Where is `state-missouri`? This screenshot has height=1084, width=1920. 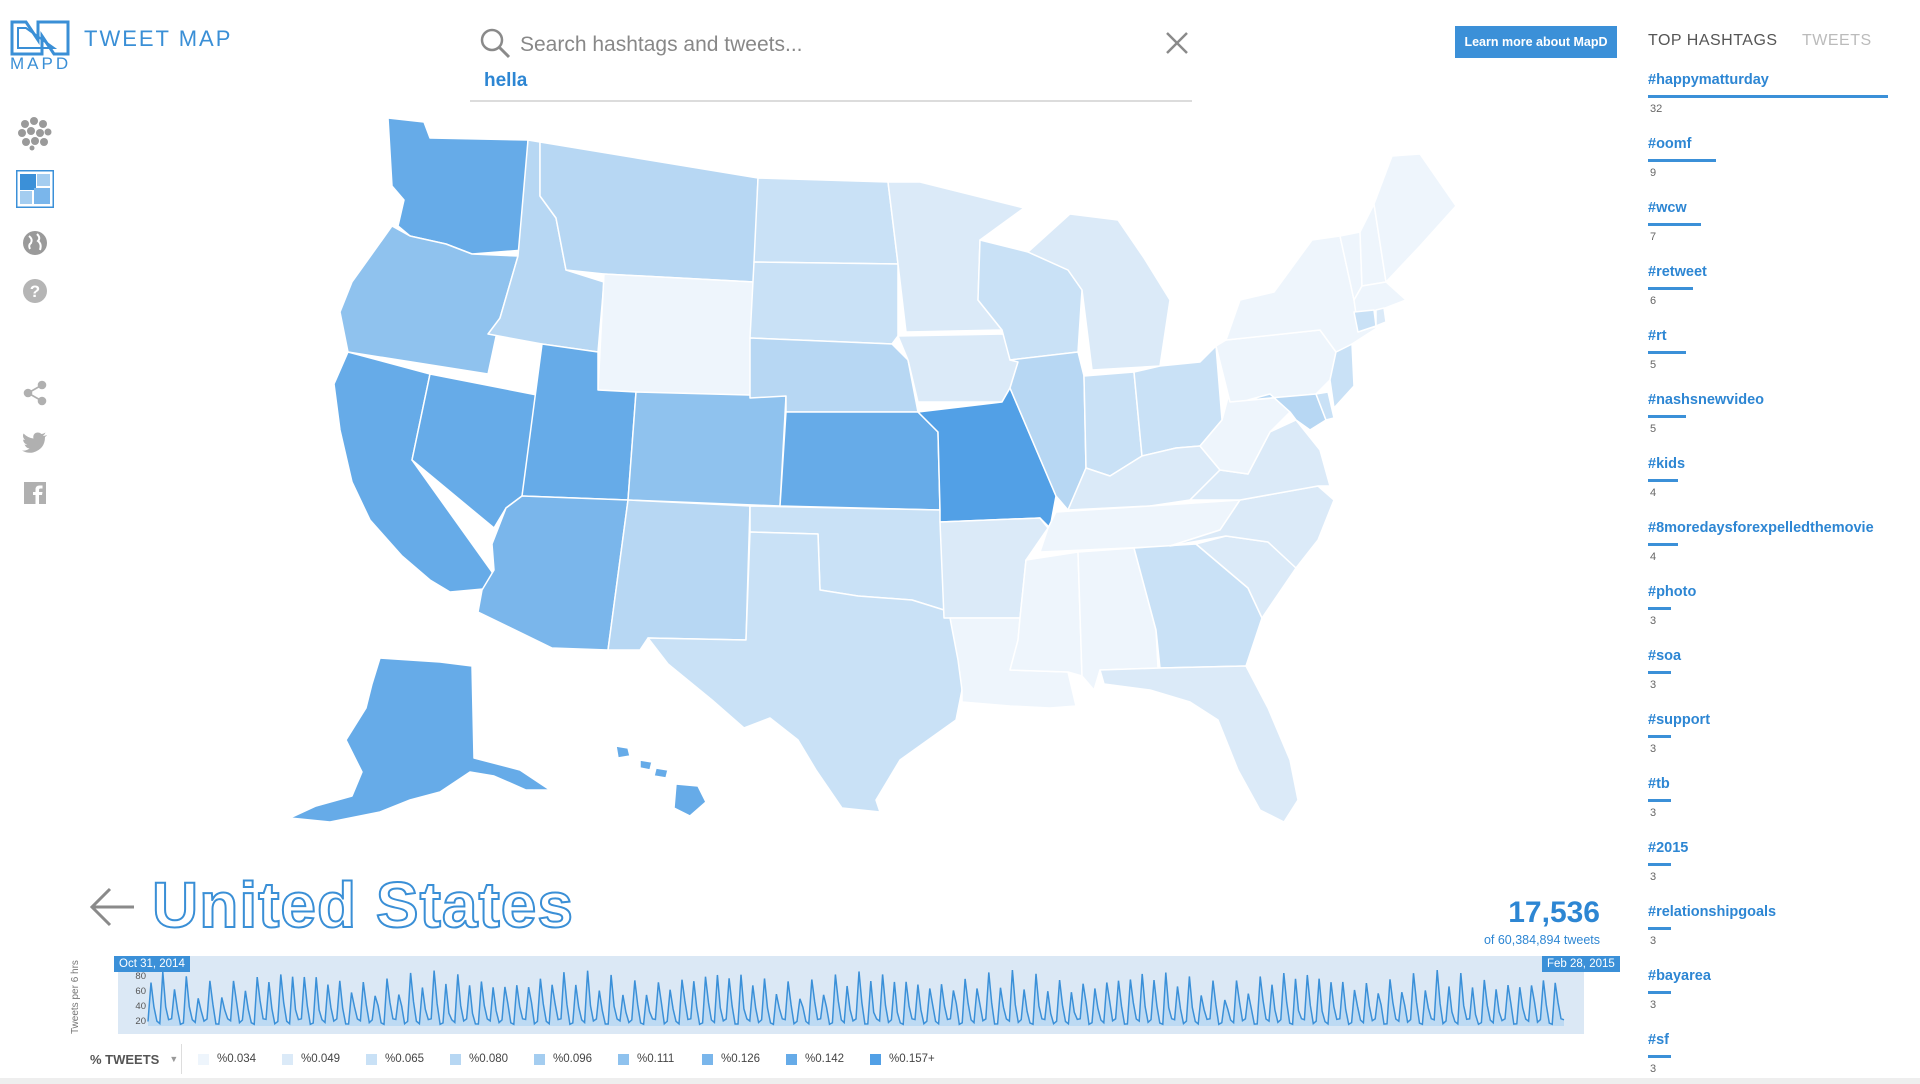
state-missouri is located at coordinates (987, 458).